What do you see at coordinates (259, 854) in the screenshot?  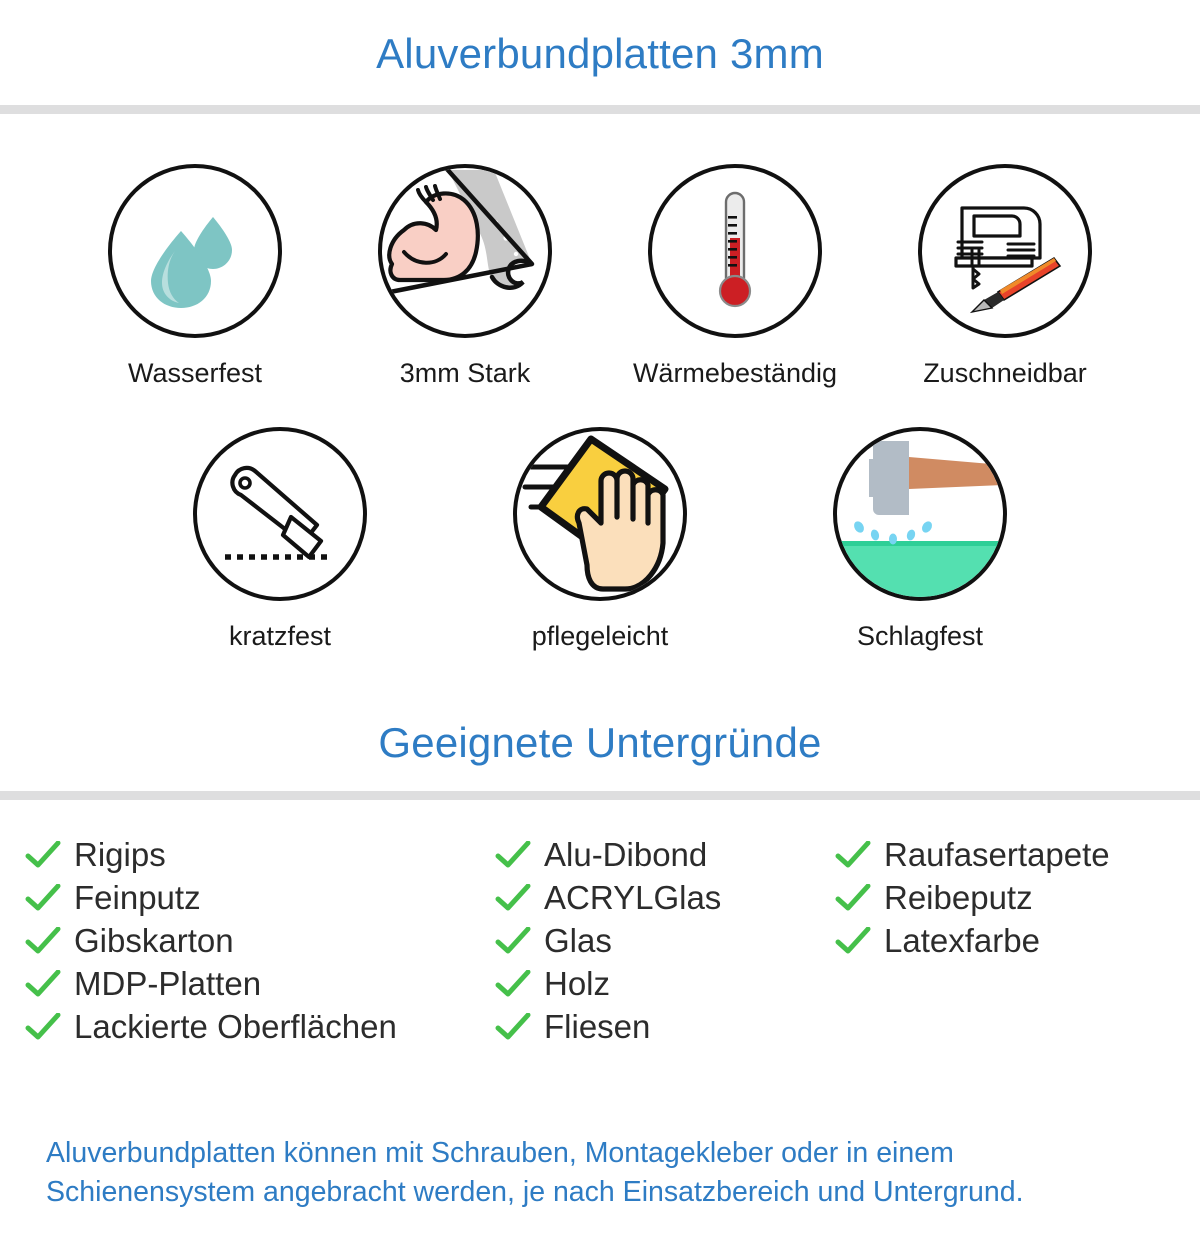 I see `list-item: Rigips` at bounding box center [259, 854].